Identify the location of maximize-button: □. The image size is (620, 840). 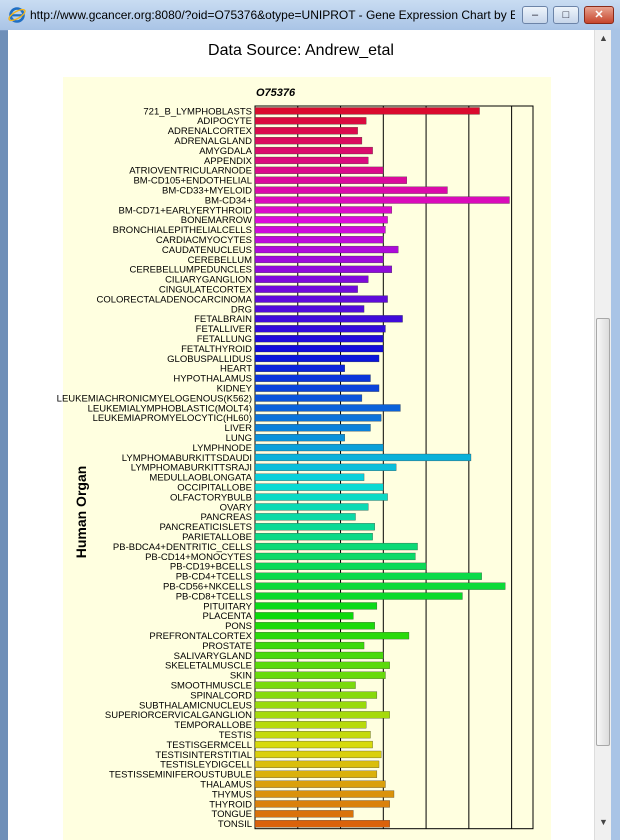
(566, 15).